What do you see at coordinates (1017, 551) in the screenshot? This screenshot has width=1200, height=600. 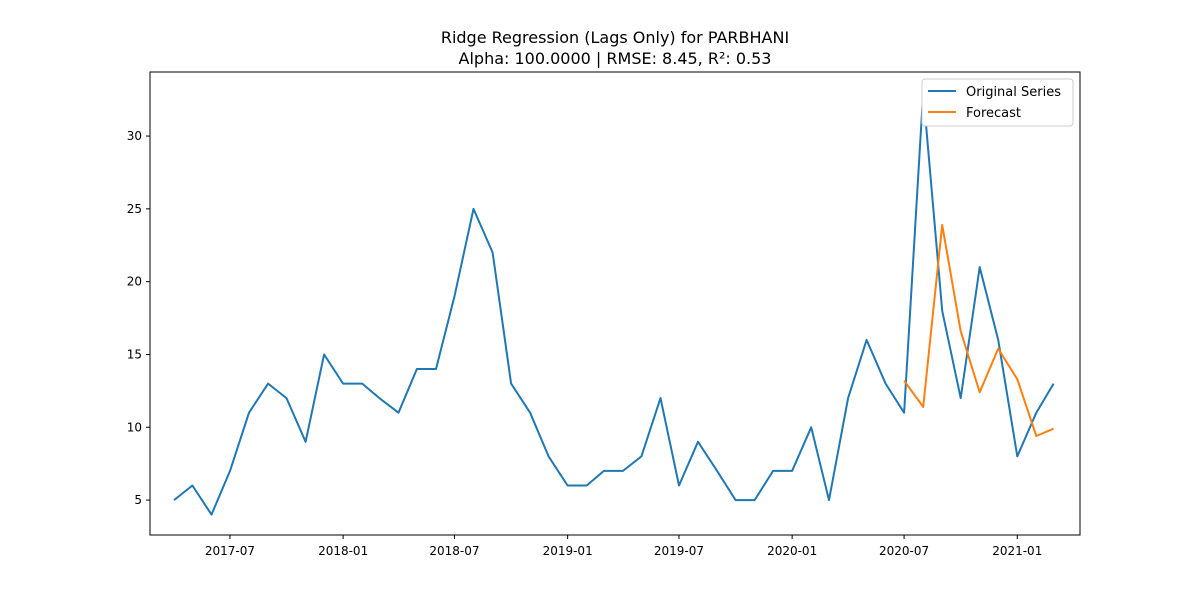 I see `x-tick-label: 2021-01` at bounding box center [1017, 551].